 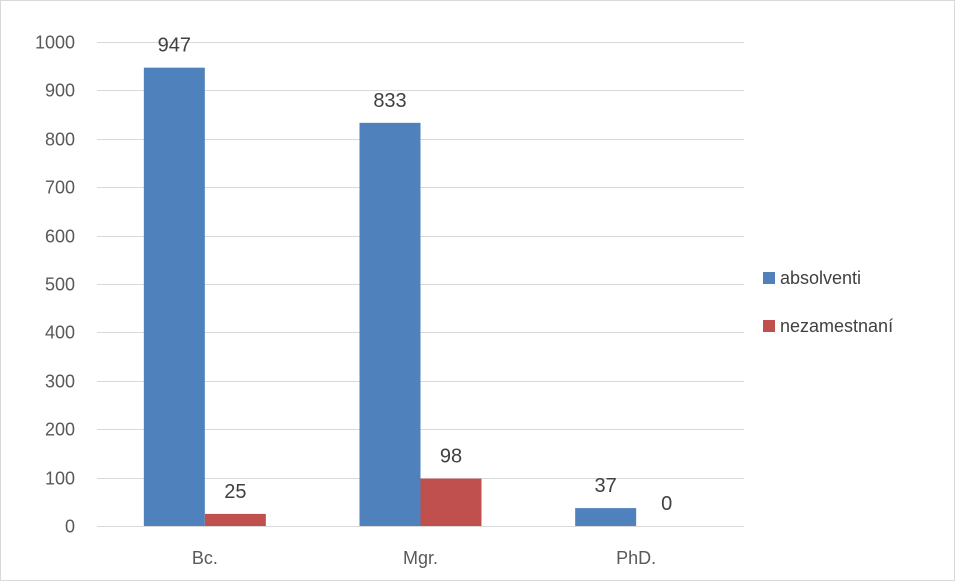 What do you see at coordinates (60, 188) in the screenshot?
I see `y-tick-label: 700` at bounding box center [60, 188].